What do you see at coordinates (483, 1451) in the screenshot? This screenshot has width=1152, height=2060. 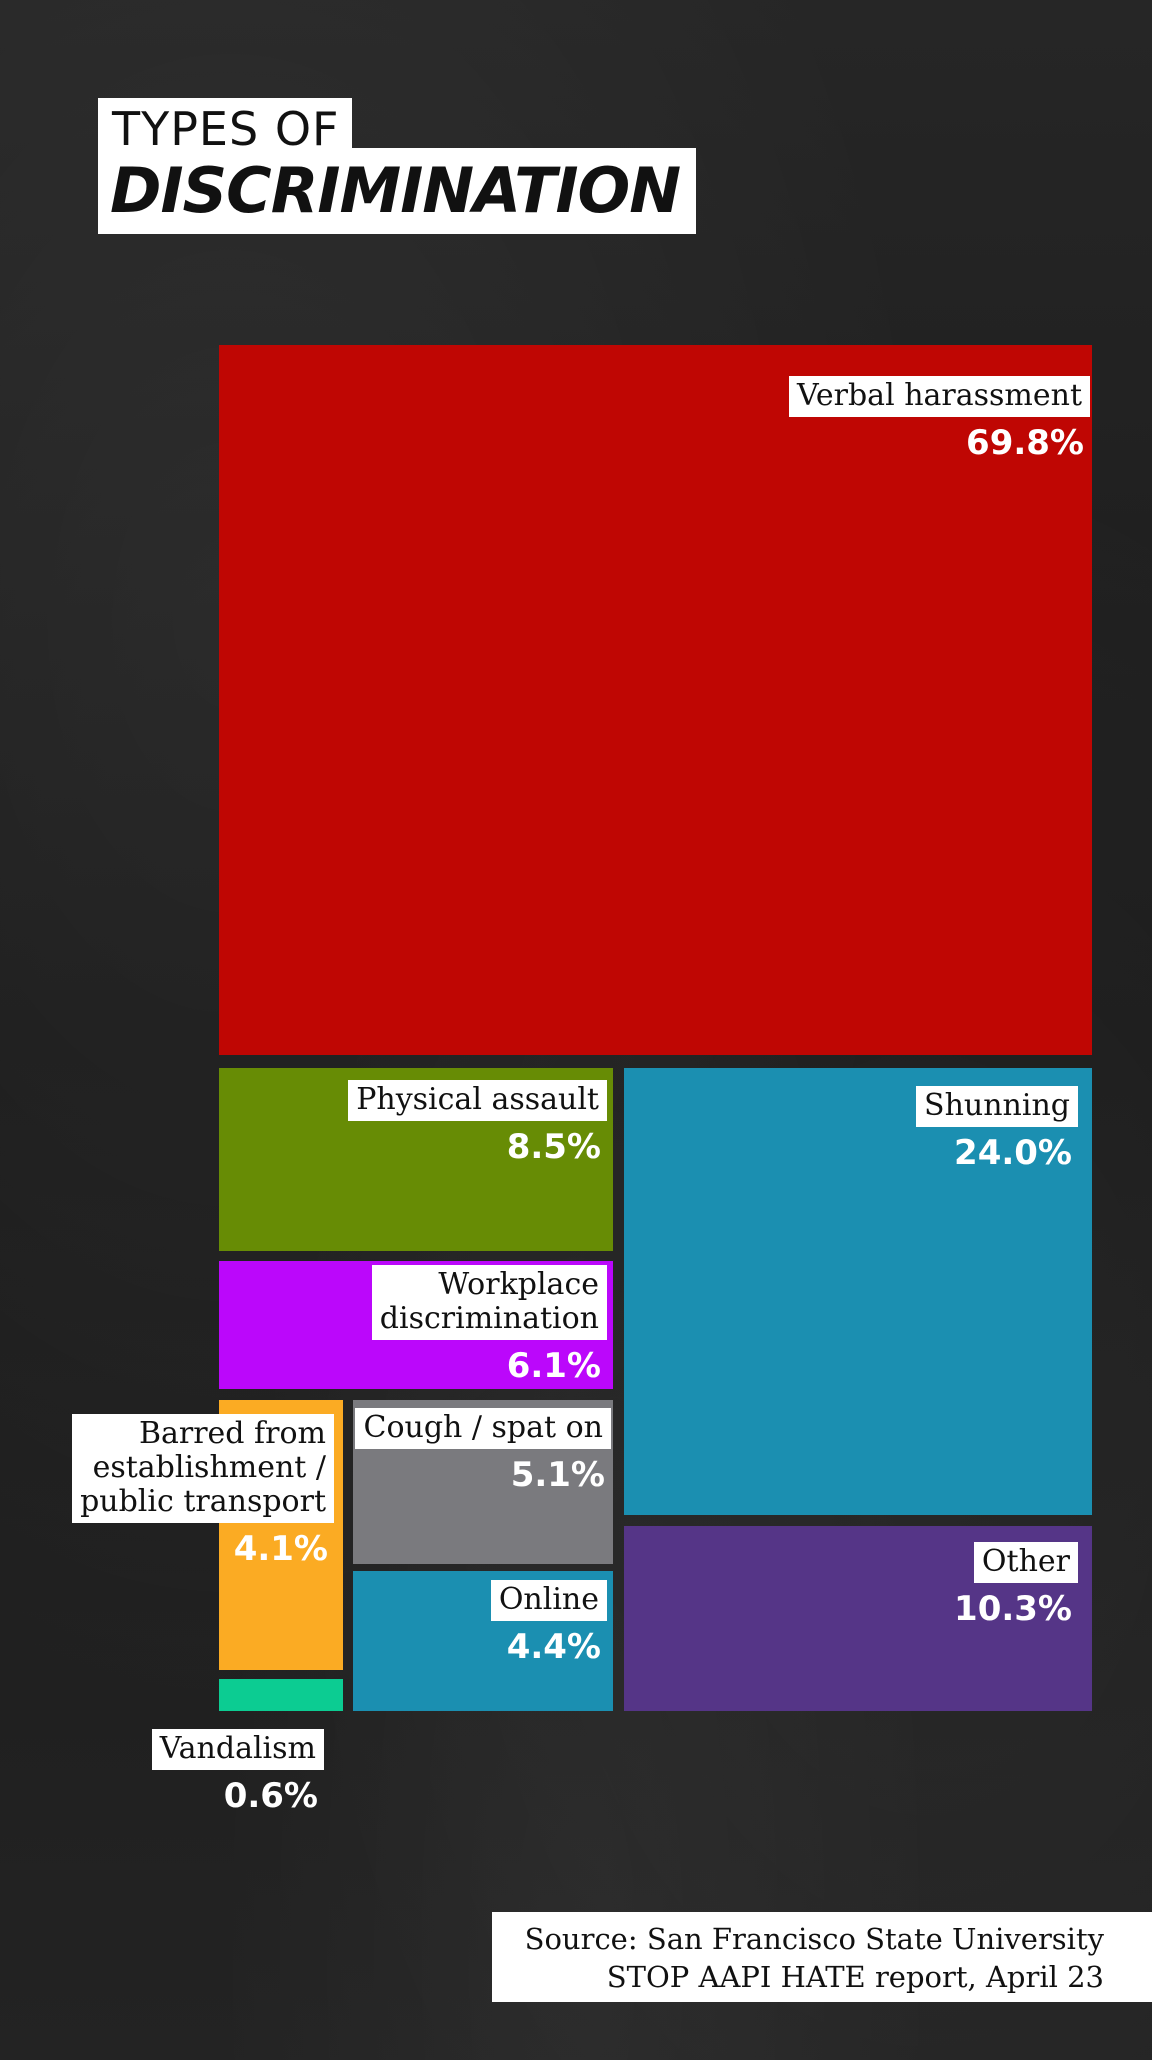 I see `treemap-label-cough: Cough / spat on 5.1%` at bounding box center [483, 1451].